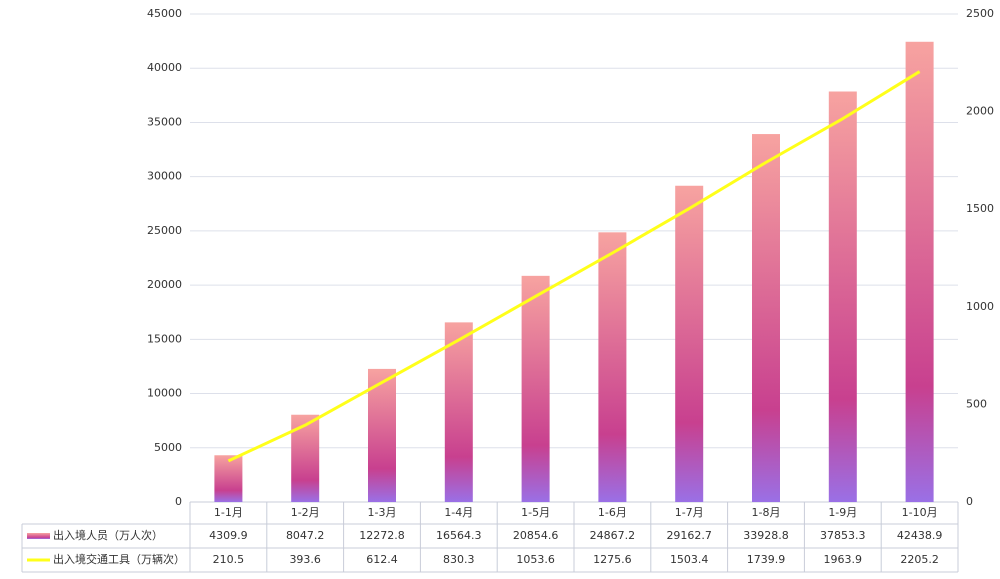 The width and height of the screenshot is (1000, 579). What do you see at coordinates (980, 13) in the screenshot?
I see `y2-tick-label: 2500` at bounding box center [980, 13].